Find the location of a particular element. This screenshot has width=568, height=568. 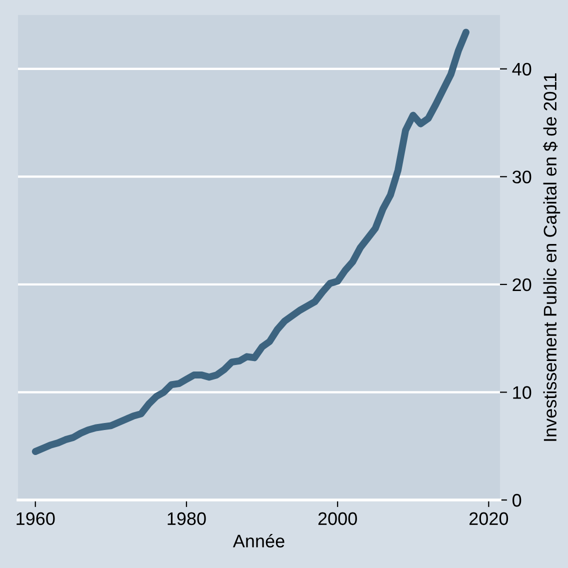

x-tick-label: 1960 is located at coordinates (35, 519).